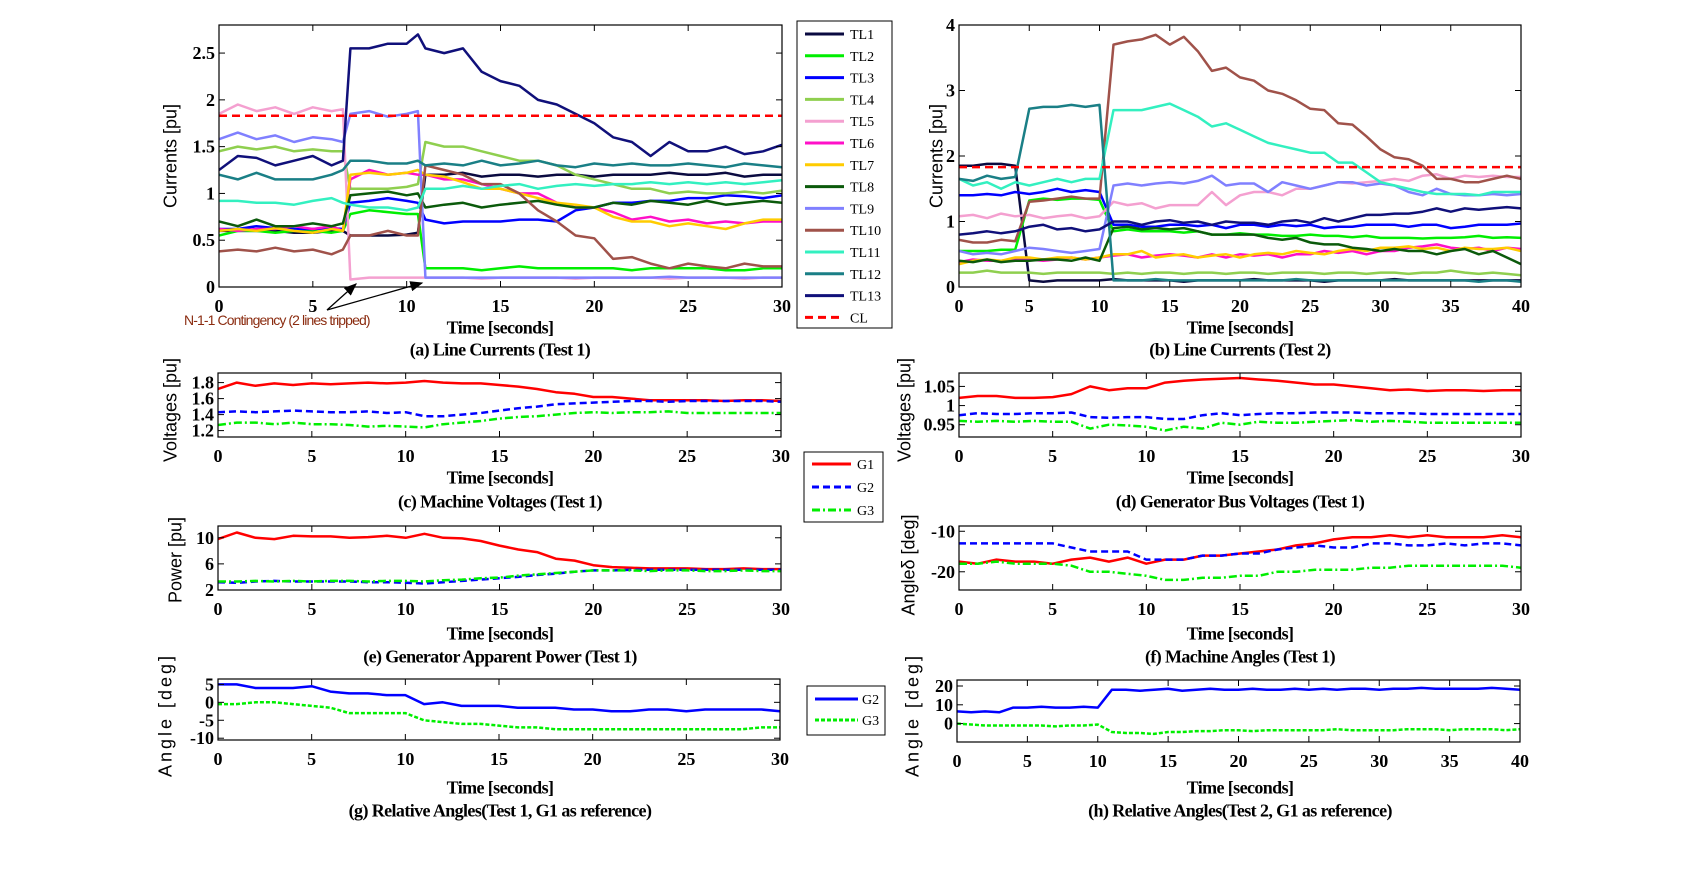  Describe the element at coordinates (170, 410) in the screenshot. I see `ylabel-c: Voltages [pu]` at that location.